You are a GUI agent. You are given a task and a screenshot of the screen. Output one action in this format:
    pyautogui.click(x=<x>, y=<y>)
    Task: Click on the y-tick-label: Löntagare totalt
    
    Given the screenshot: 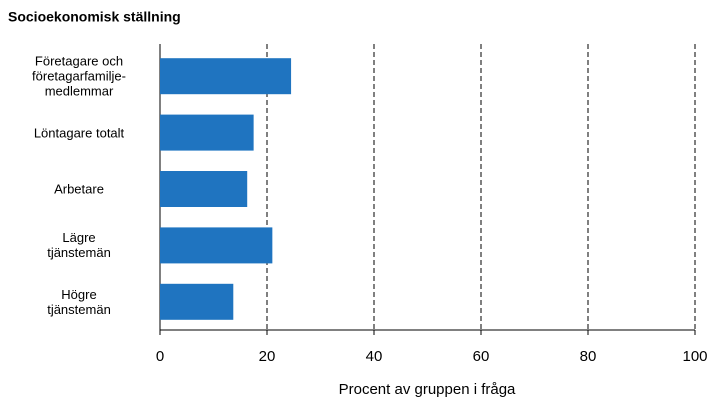 What is the action you would take?
    pyautogui.click(x=79, y=133)
    